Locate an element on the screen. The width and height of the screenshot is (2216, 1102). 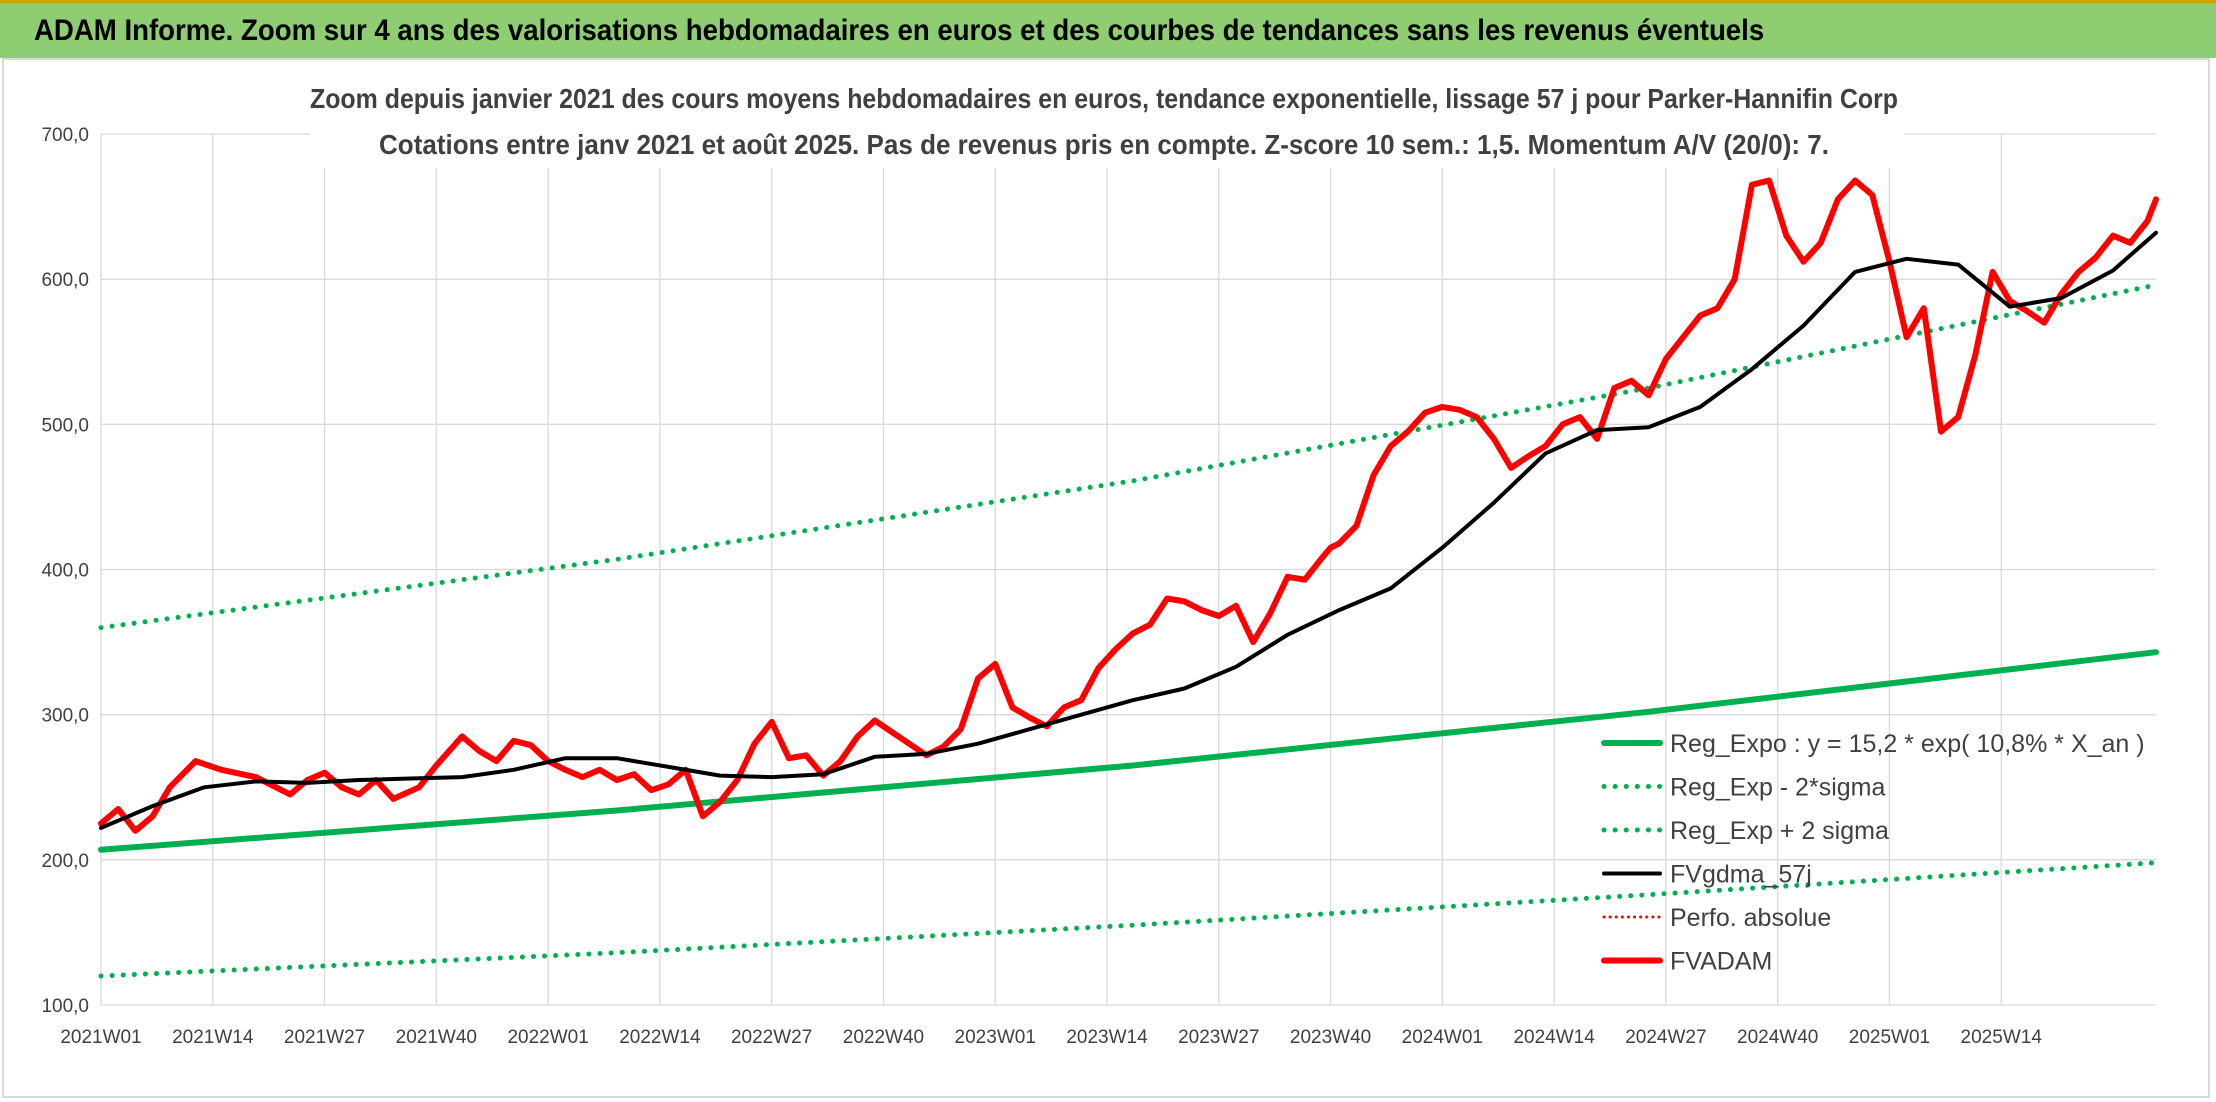
legend-label-perfo: Perfo. absolue is located at coordinates (1750, 918).